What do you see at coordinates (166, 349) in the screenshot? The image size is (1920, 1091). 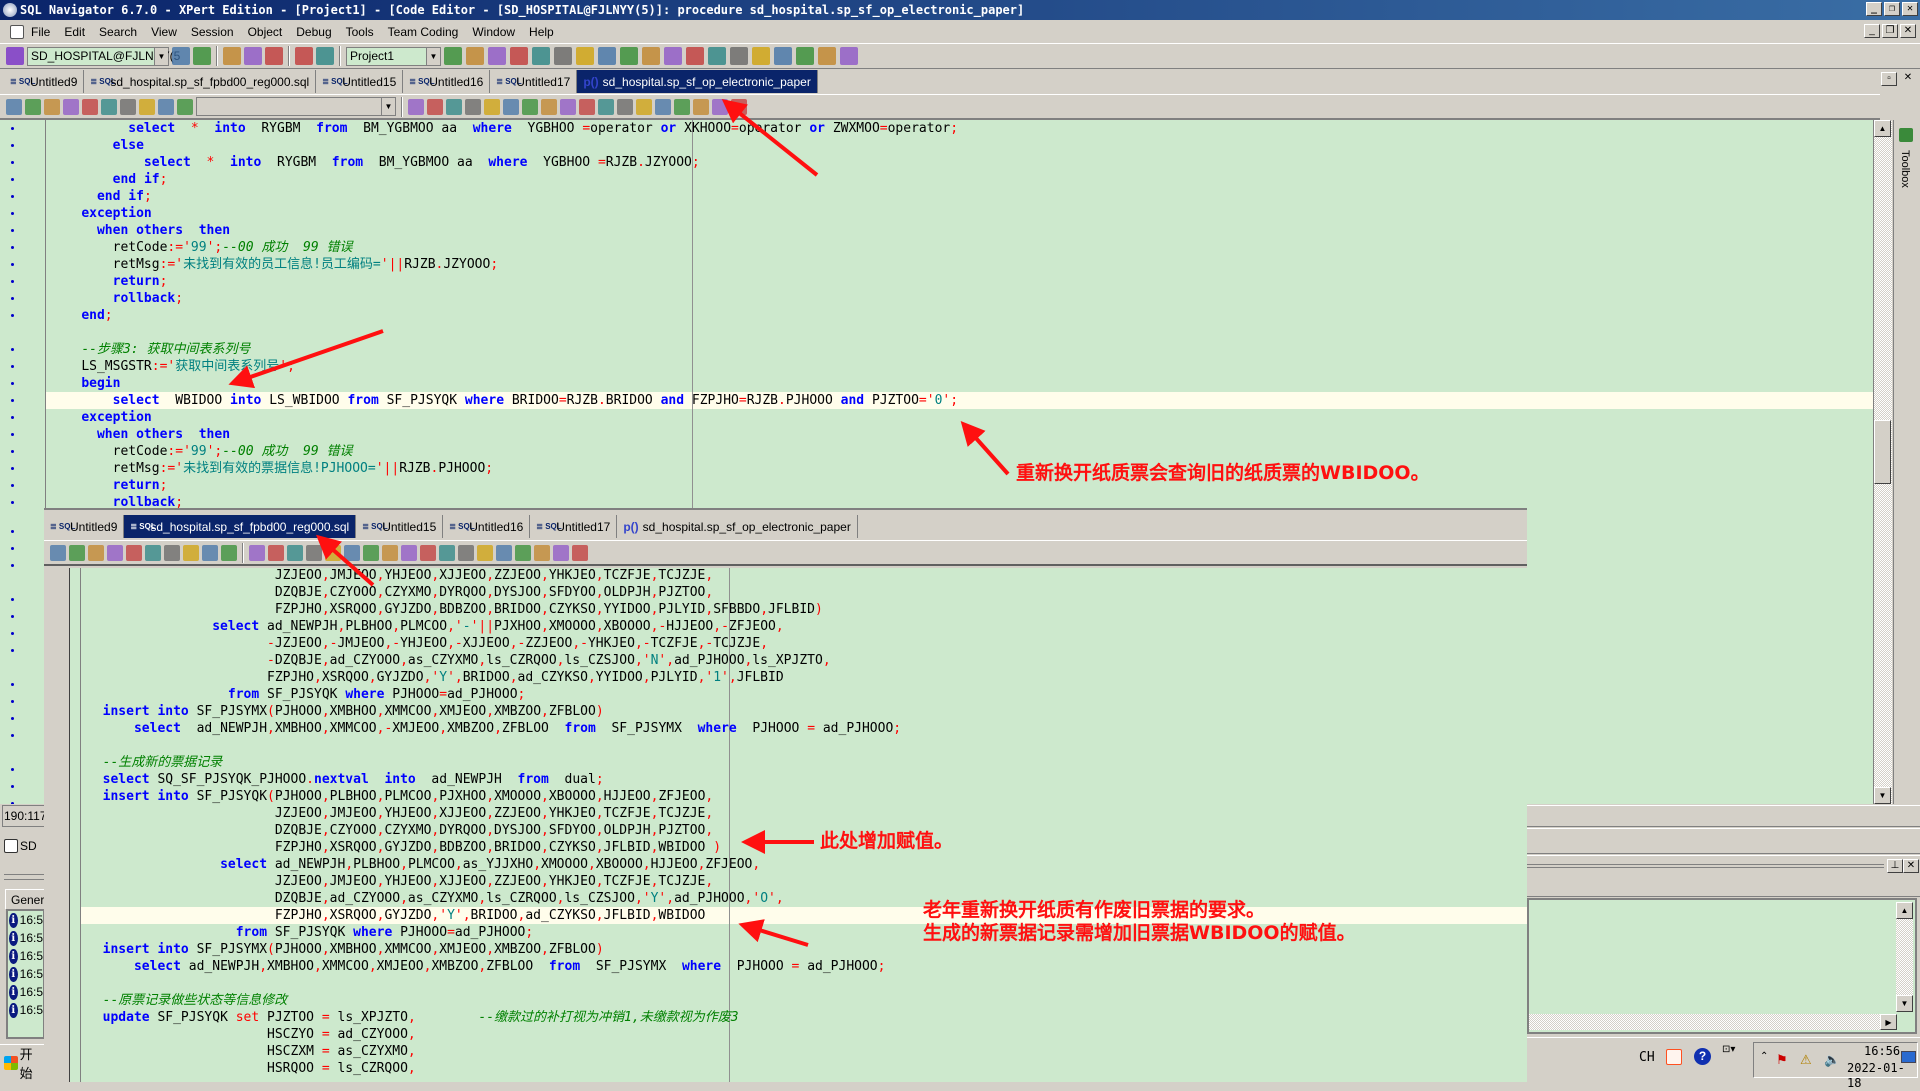 I see `code-line: --步骤3: 获取中间表系列号` at bounding box center [166, 349].